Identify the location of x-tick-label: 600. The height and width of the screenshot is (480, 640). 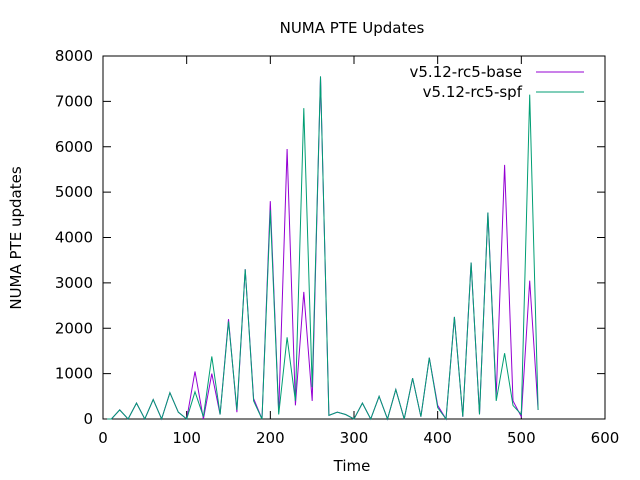
(605, 438).